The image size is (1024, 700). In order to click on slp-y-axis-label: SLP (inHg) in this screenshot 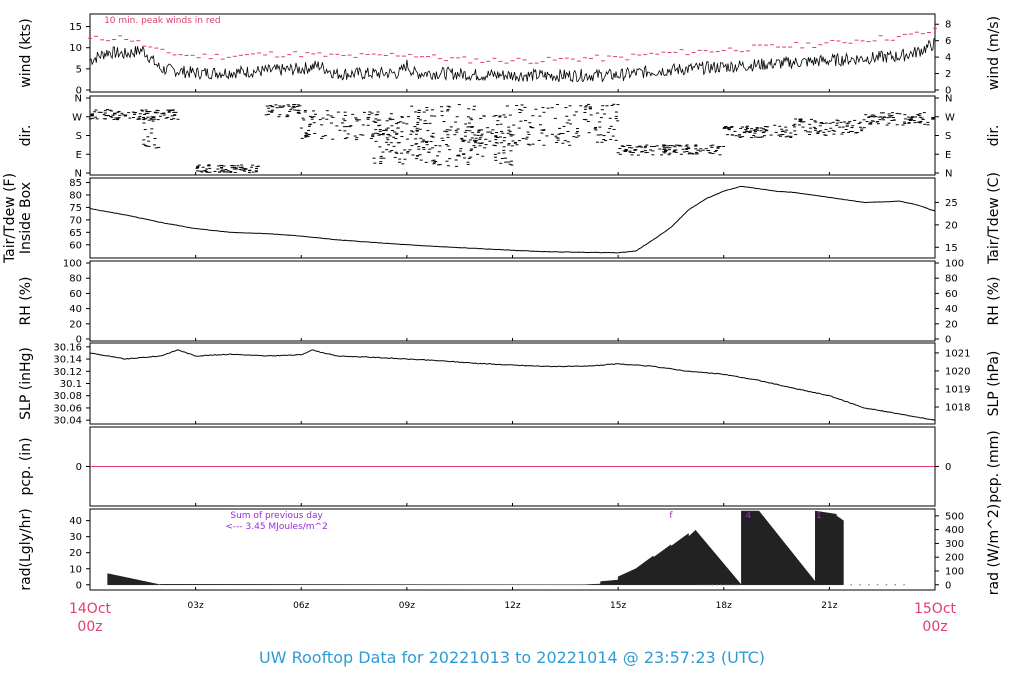, I will do `click(26, 383)`.